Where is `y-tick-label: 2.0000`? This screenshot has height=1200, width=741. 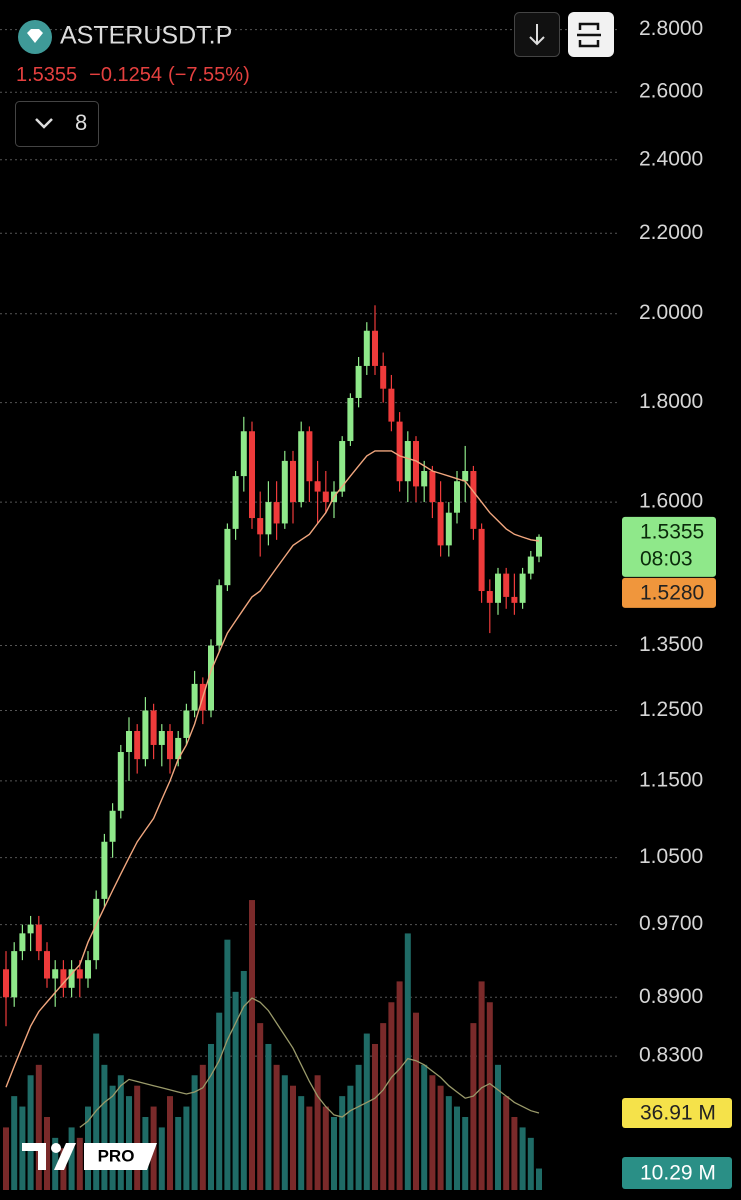 y-tick-label: 2.0000 is located at coordinates (671, 312).